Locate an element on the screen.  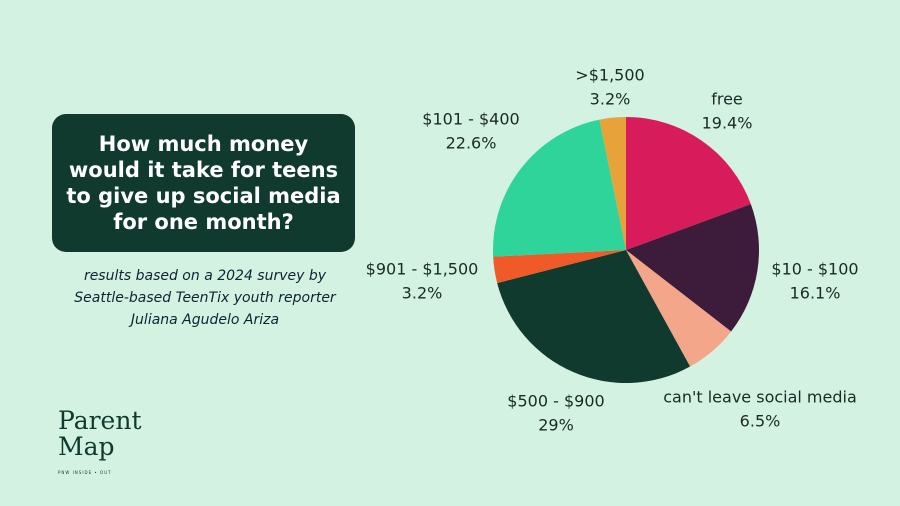
logo: Parent Map PNW INSIDE • OUT is located at coordinates (100, 447).